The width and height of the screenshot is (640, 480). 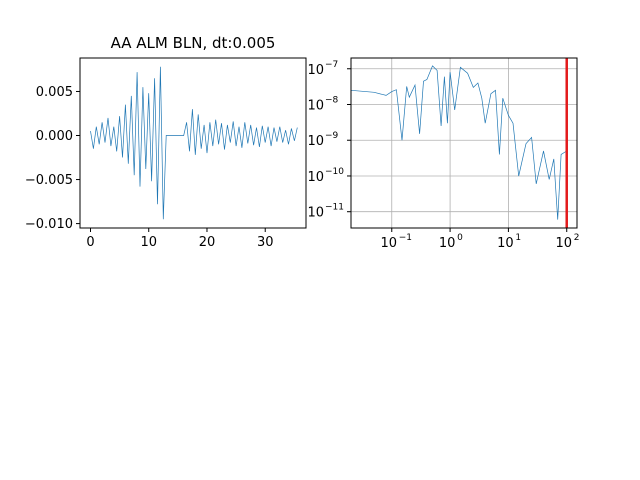 What do you see at coordinates (52, 158) in the screenshot?
I see `time-series-y-axis: −0.010 −0.005 0.000 0.005` at bounding box center [52, 158].